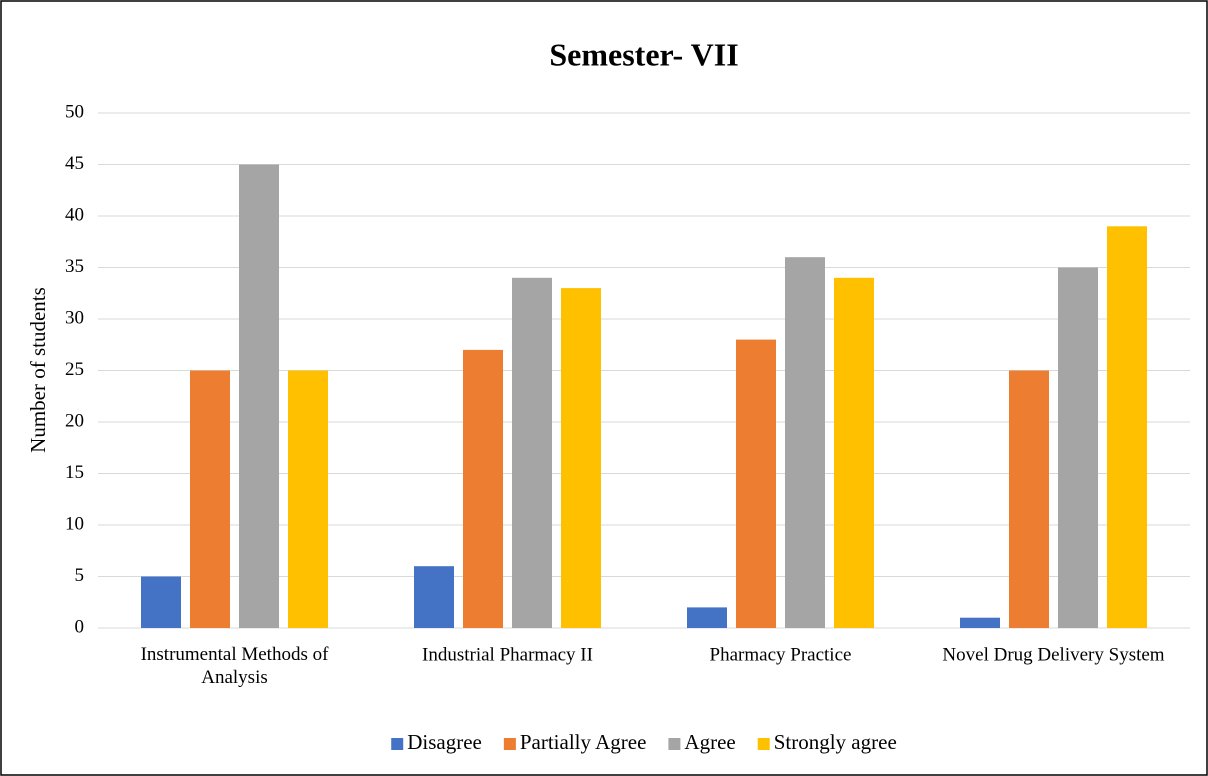  Describe the element at coordinates (74, 420) in the screenshot. I see `y-tick-label: 20` at that location.